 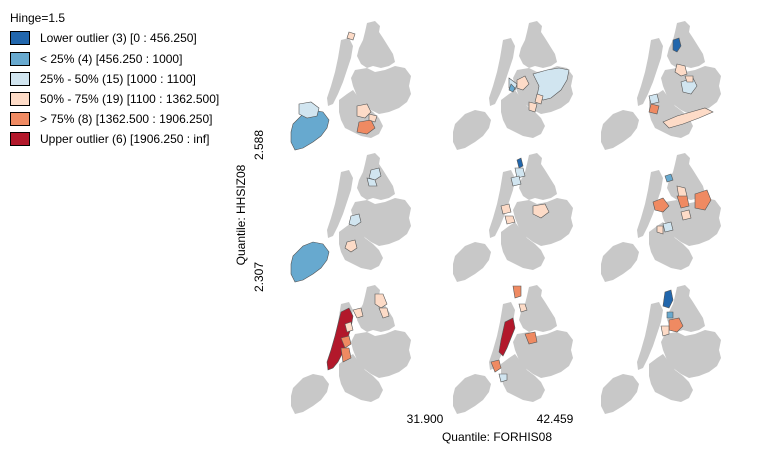 I want to click on legend-label: 25% - 50% (15) [1000 : 1100], so click(x=118, y=79).